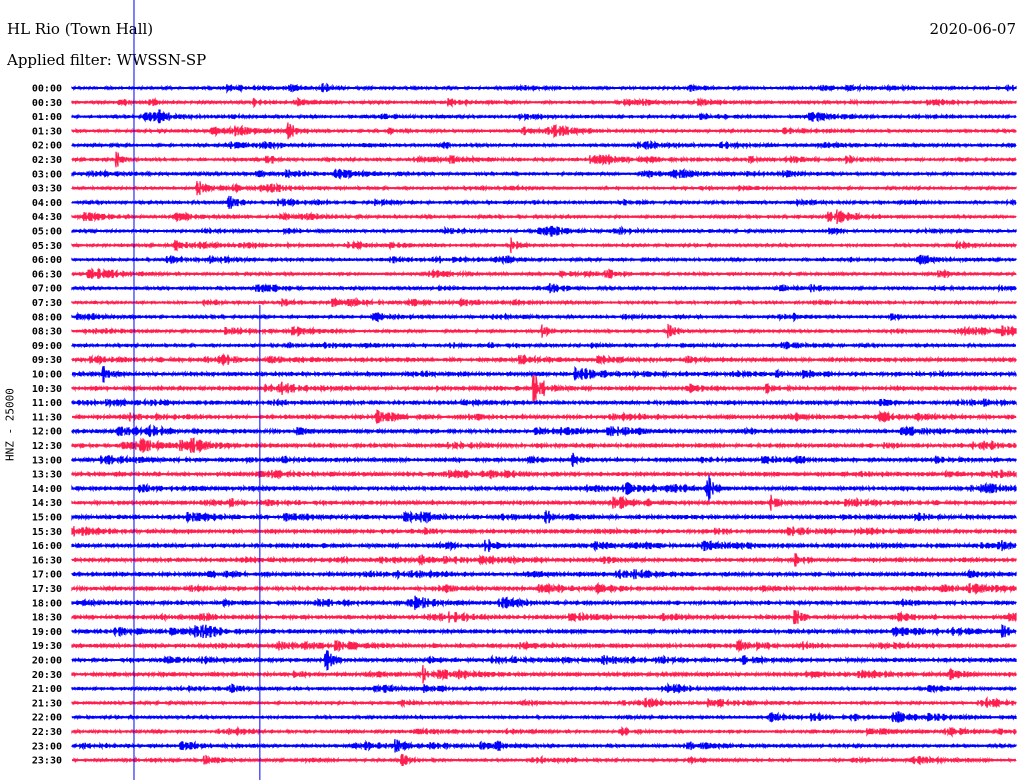 The image size is (1024, 780). What do you see at coordinates (47, 446) in the screenshot?
I see `row-time-label: 12:30` at bounding box center [47, 446].